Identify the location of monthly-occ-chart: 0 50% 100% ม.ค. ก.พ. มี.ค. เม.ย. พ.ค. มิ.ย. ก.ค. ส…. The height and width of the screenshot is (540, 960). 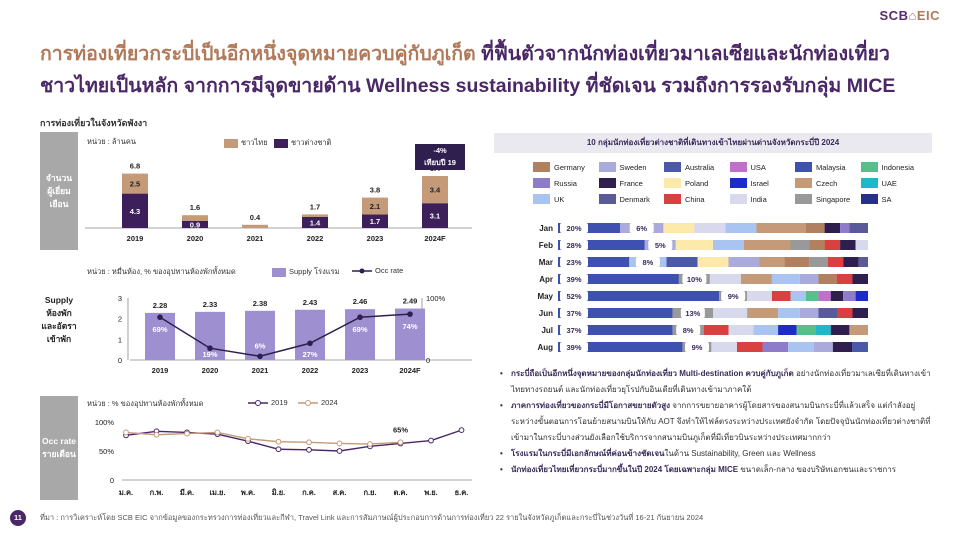
(283, 457).